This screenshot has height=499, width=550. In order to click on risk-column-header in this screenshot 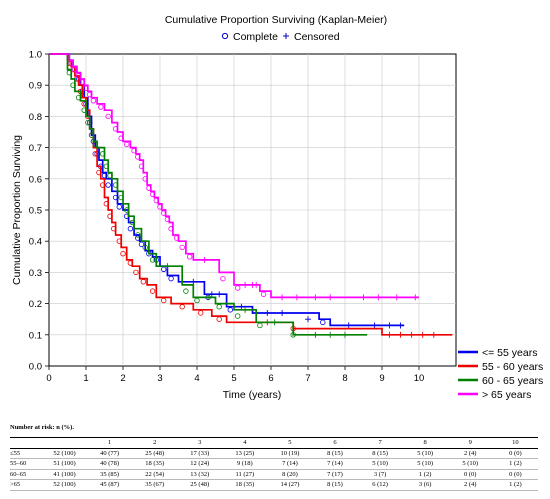, I will do `click(26, 443)`.